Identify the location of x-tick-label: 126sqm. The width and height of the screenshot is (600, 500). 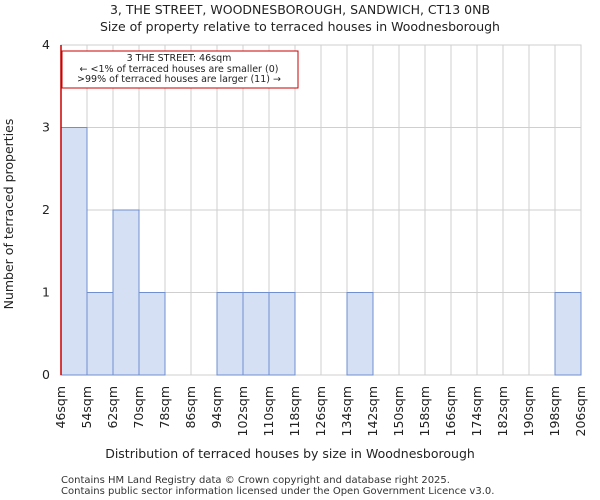
(320, 411).